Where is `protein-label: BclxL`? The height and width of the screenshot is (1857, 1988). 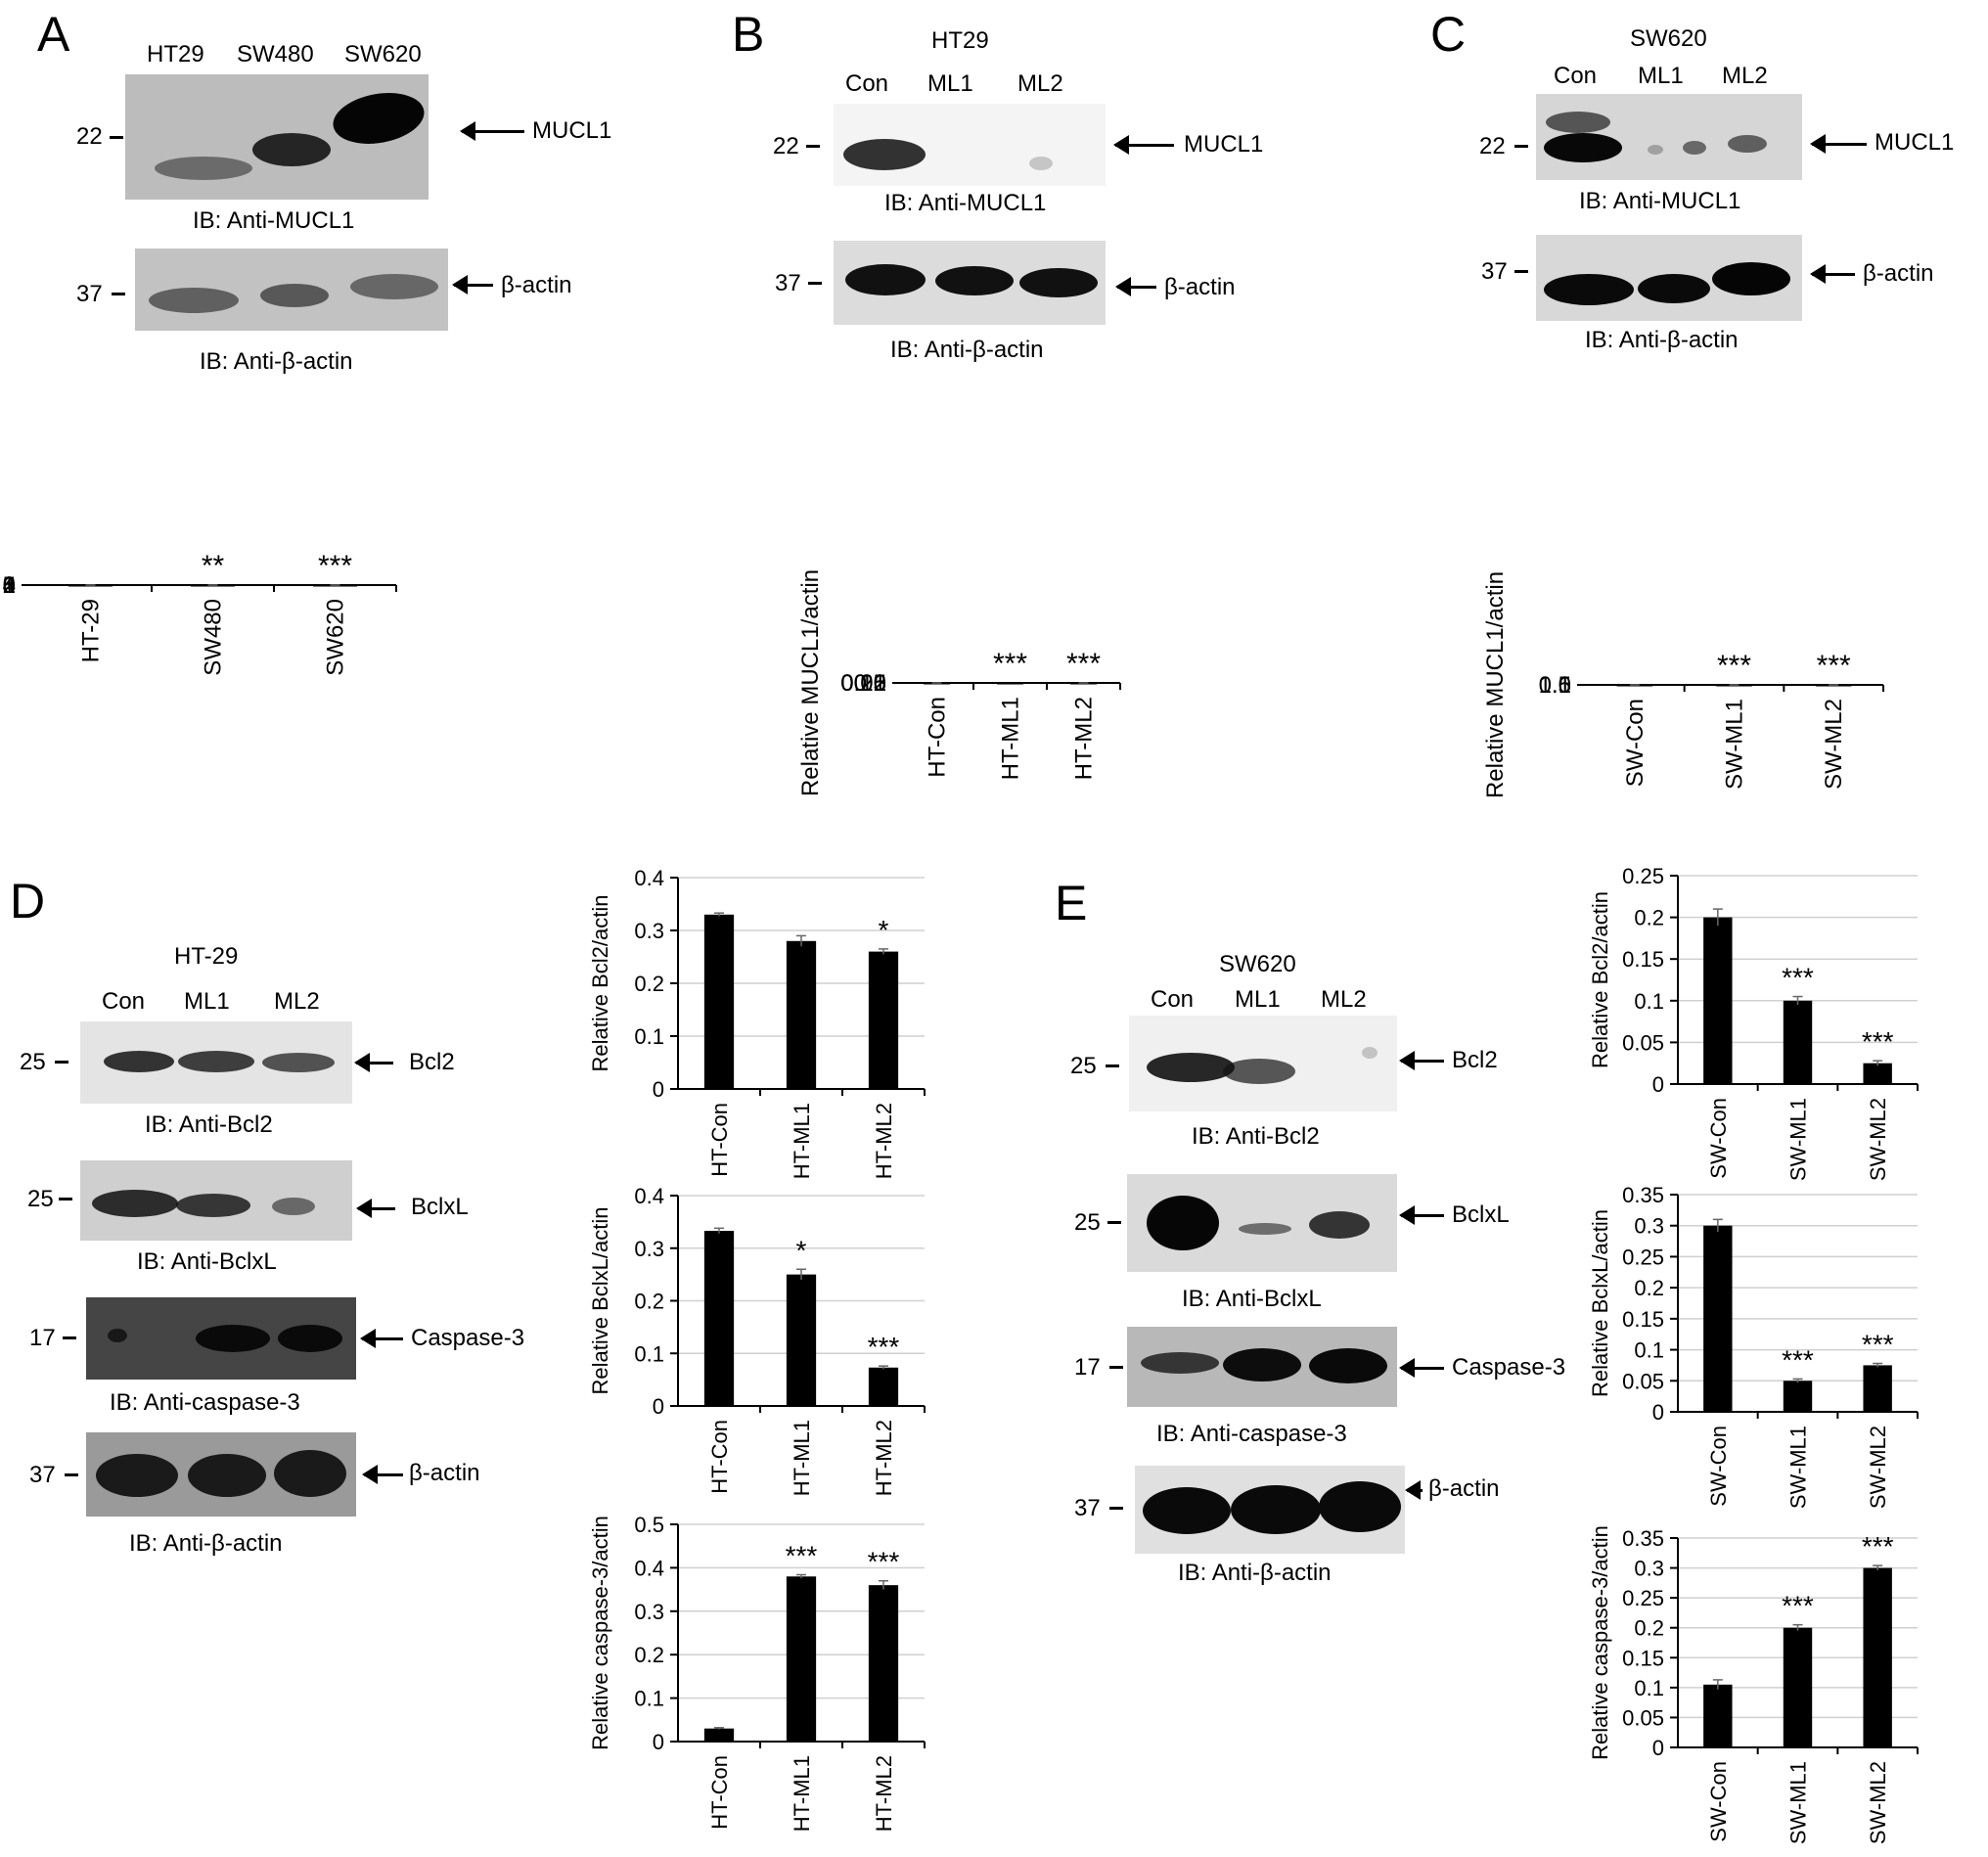 protein-label: BclxL is located at coordinates (1481, 1214).